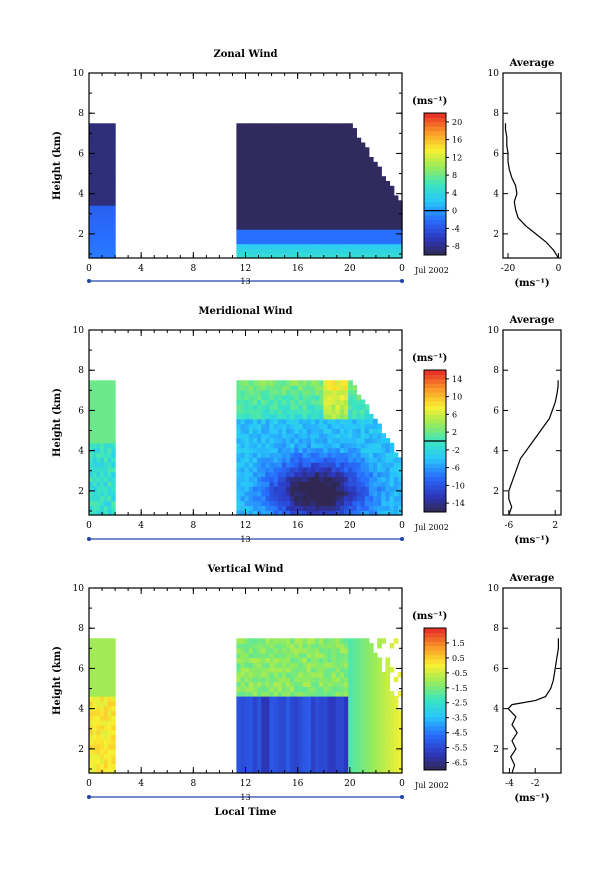 The width and height of the screenshot is (616, 873). What do you see at coordinates (496, 629) in the screenshot?
I see `profile-y-tick-label: 8` at bounding box center [496, 629].